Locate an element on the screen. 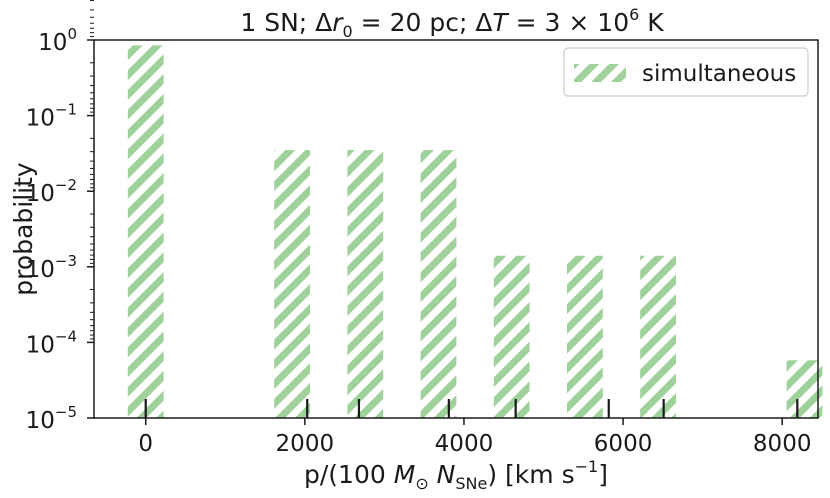 The height and width of the screenshot is (498, 830). legend-box is located at coordinates (686, 72).